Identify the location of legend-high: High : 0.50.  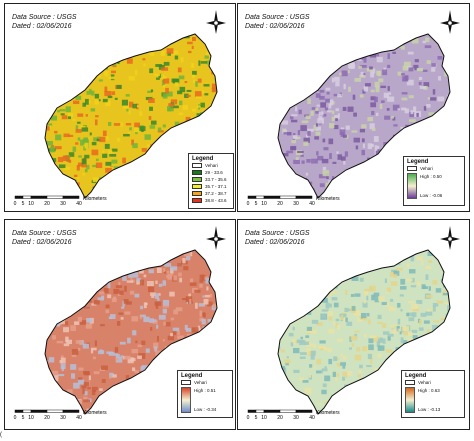
(431, 176).